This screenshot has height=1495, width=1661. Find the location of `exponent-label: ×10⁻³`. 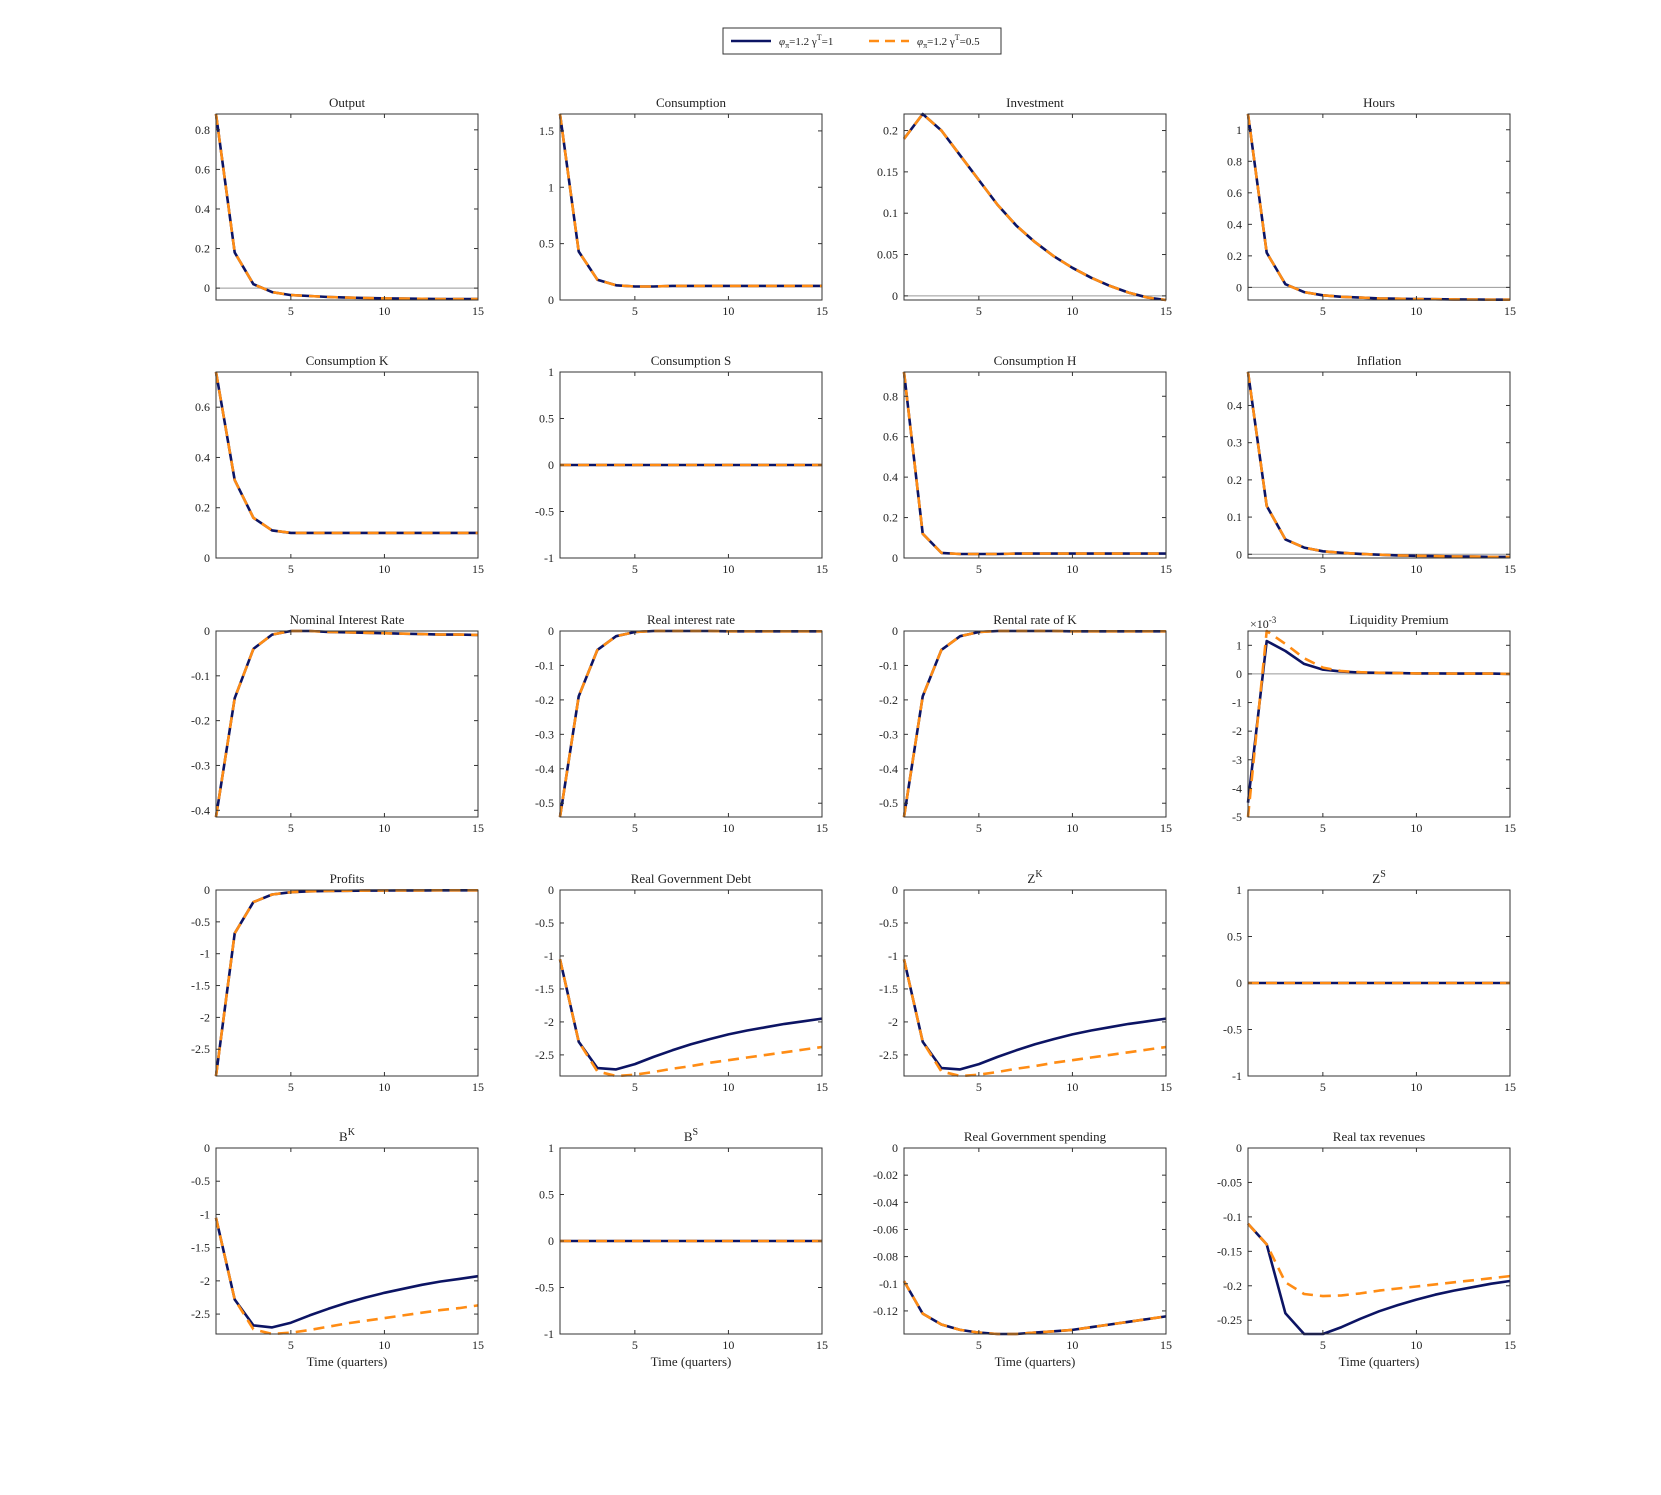

exponent-label: ×10⁻³ is located at coordinates (1263, 623).